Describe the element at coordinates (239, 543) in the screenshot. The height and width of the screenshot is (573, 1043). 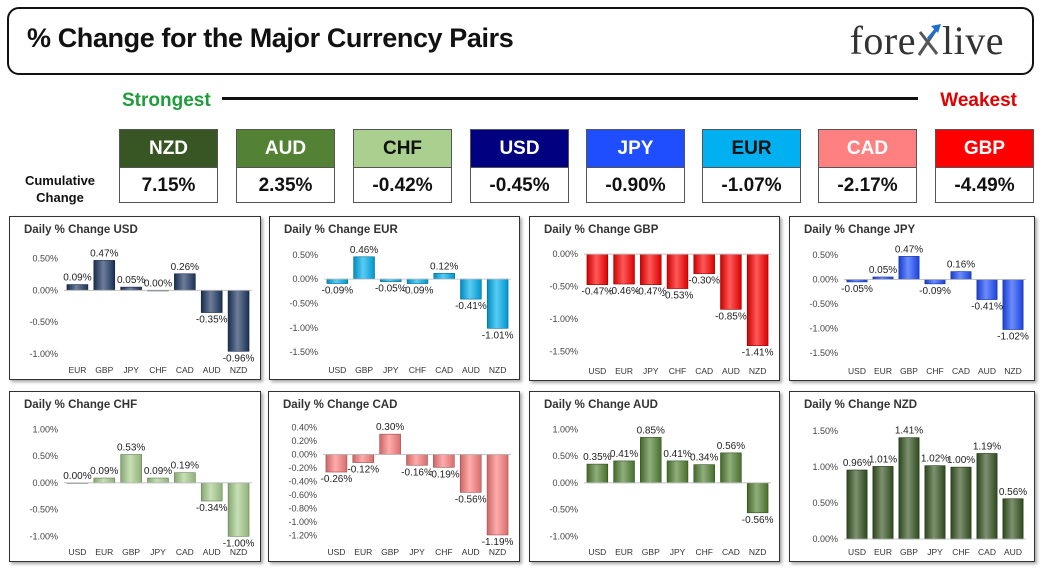
I see `data-label: -1.00%` at that location.